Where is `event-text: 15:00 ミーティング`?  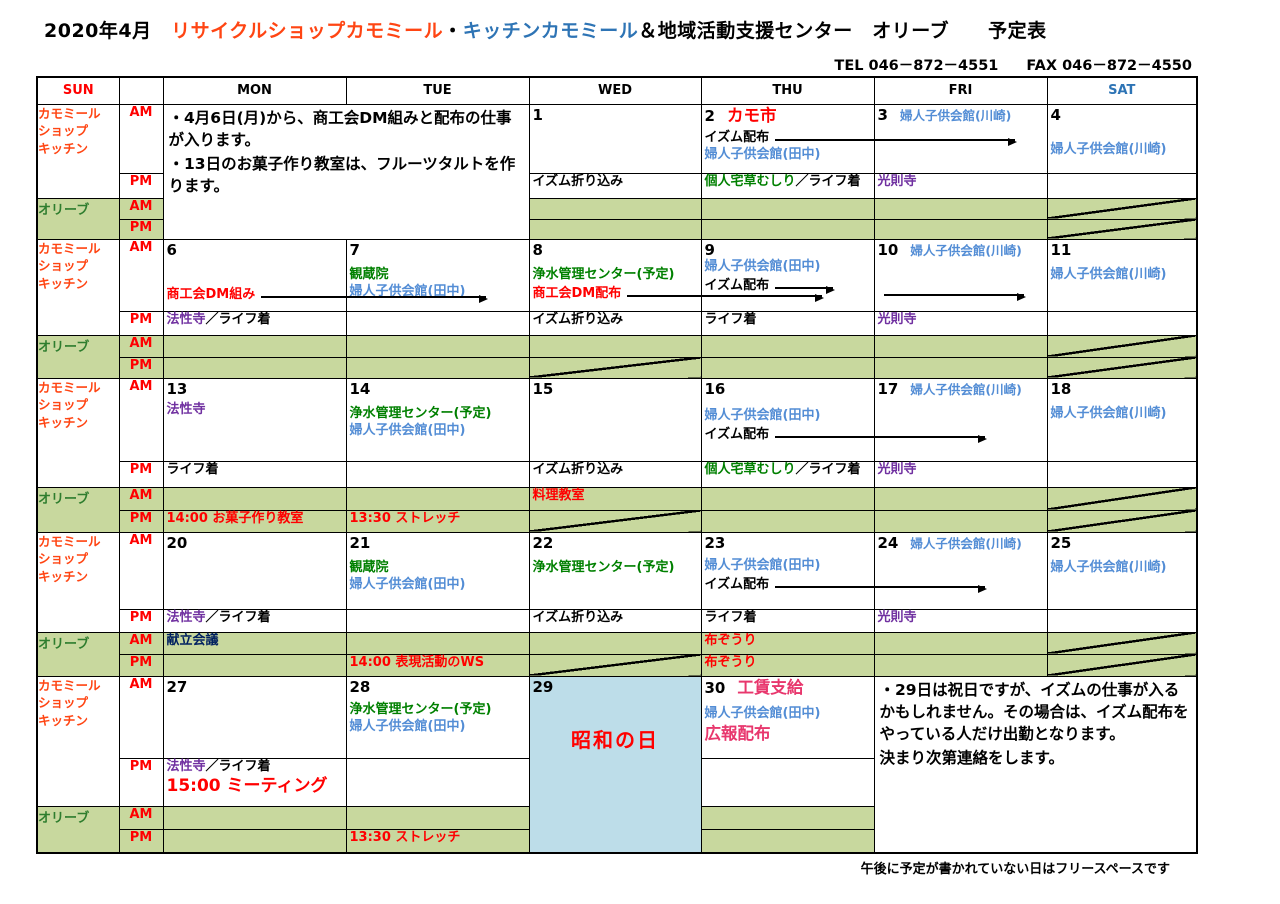
event-text: 15:00 ミーティング is located at coordinates (247, 786).